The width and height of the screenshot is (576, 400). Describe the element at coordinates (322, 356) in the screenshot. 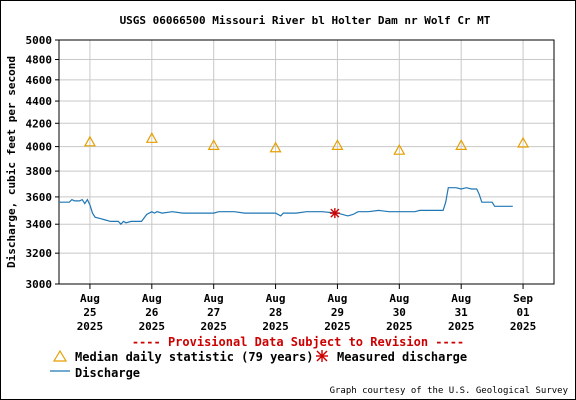

I see `legend-measured-asterisk-icon` at that location.